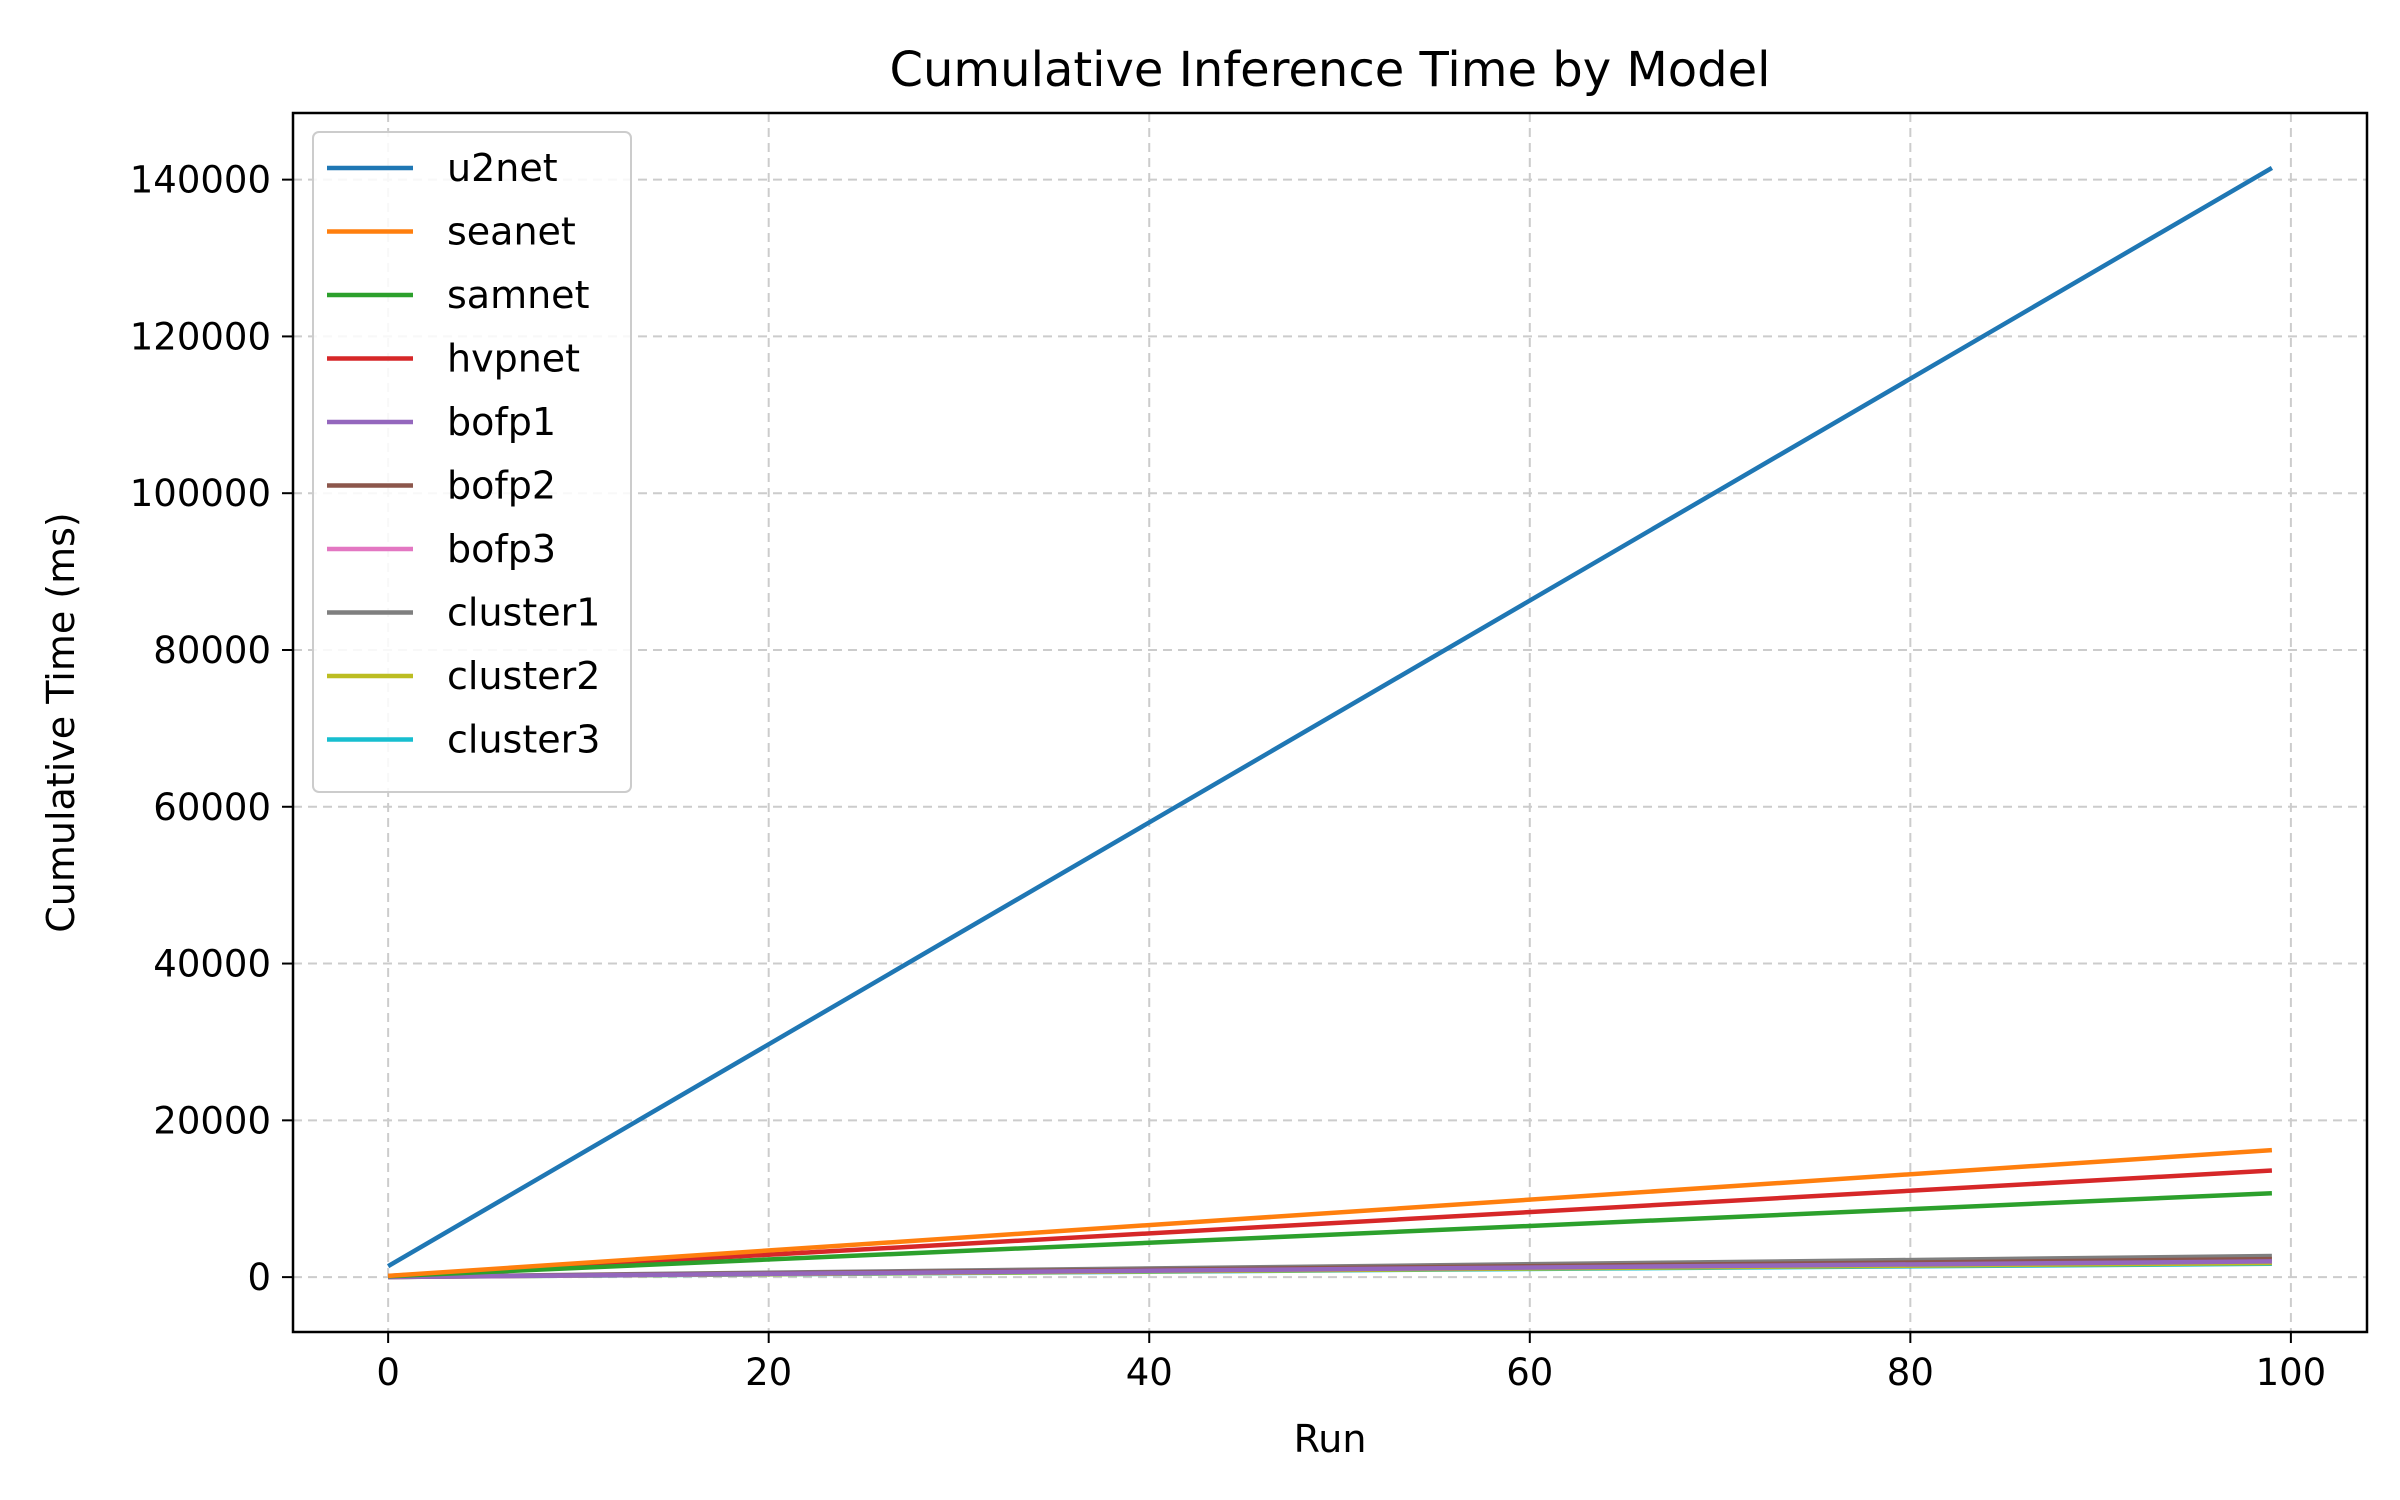 This screenshot has height=1500, width=2400. What do you see at coordinates (212, 1120) in the screenshot?
I see `y-tick-label: 20000` at bounding box center [212, 1120].